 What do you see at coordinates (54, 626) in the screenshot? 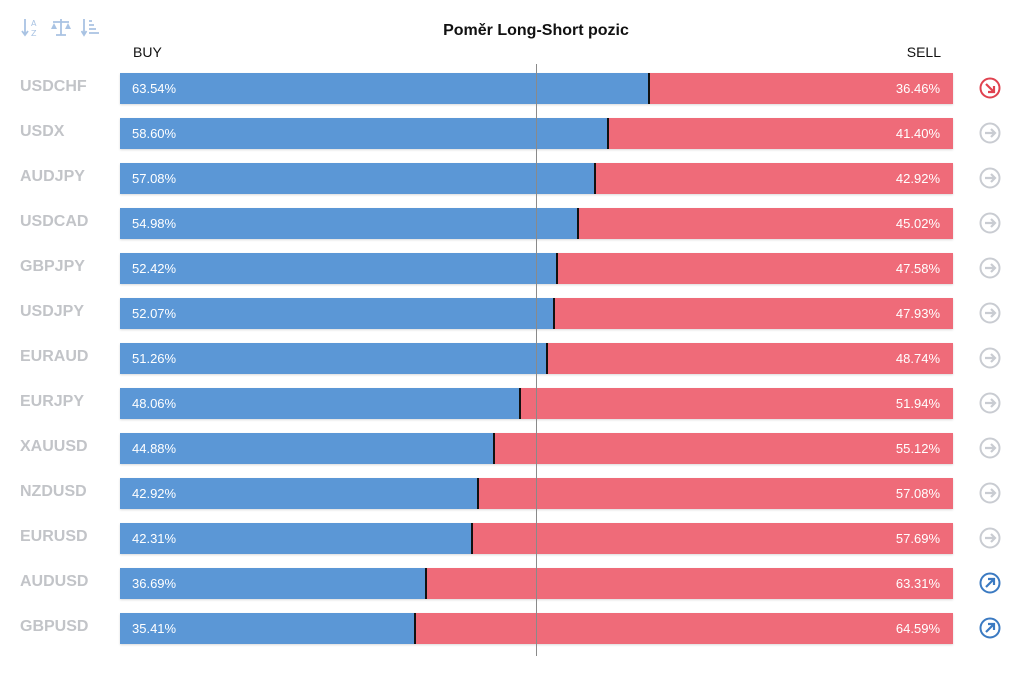
I see `symbol-label: GBPUSD` at bounding box center [54, 626].